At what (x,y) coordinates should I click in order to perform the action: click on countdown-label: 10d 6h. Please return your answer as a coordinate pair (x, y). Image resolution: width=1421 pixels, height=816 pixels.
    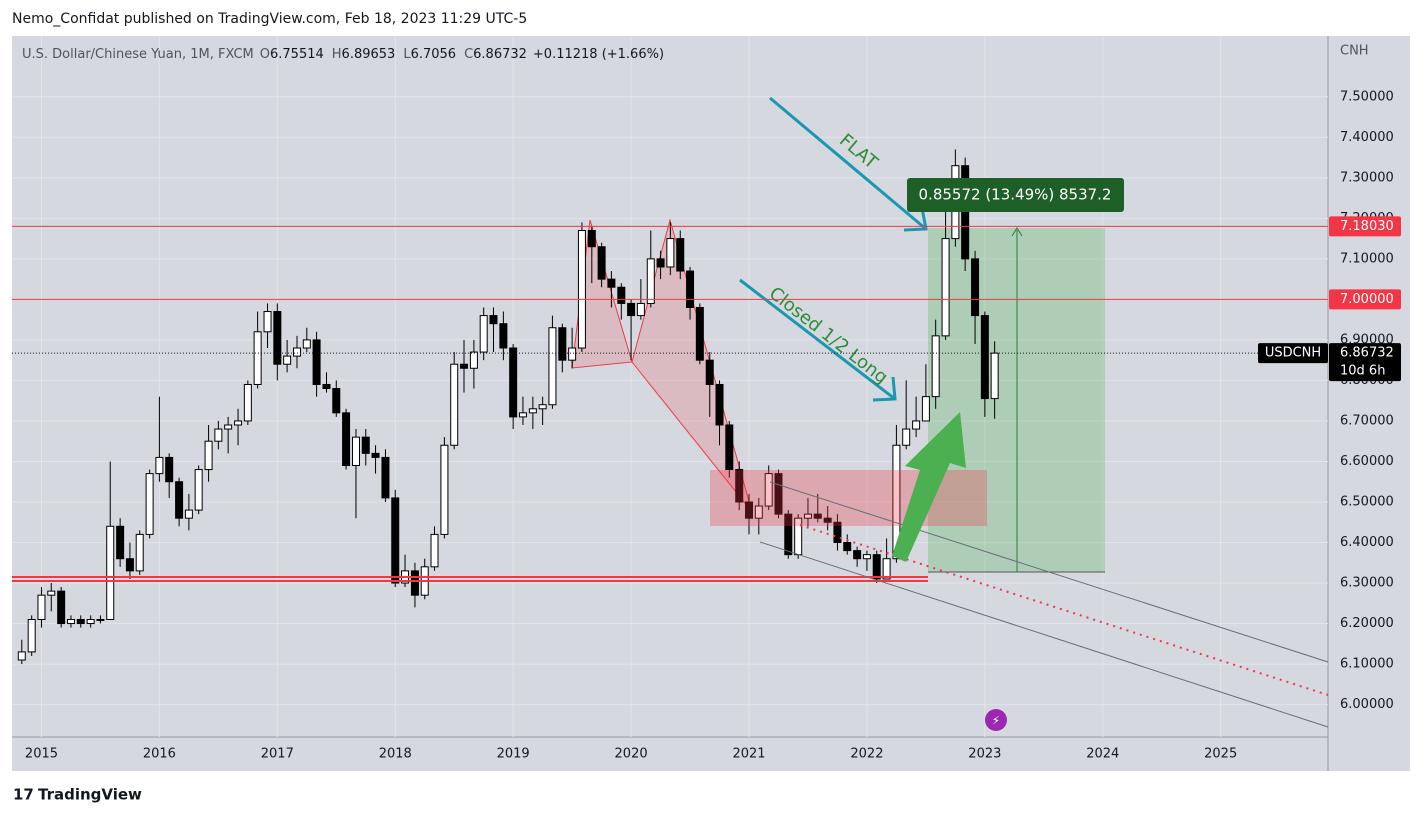
    Looking at the image, I should click on (1362, 371).